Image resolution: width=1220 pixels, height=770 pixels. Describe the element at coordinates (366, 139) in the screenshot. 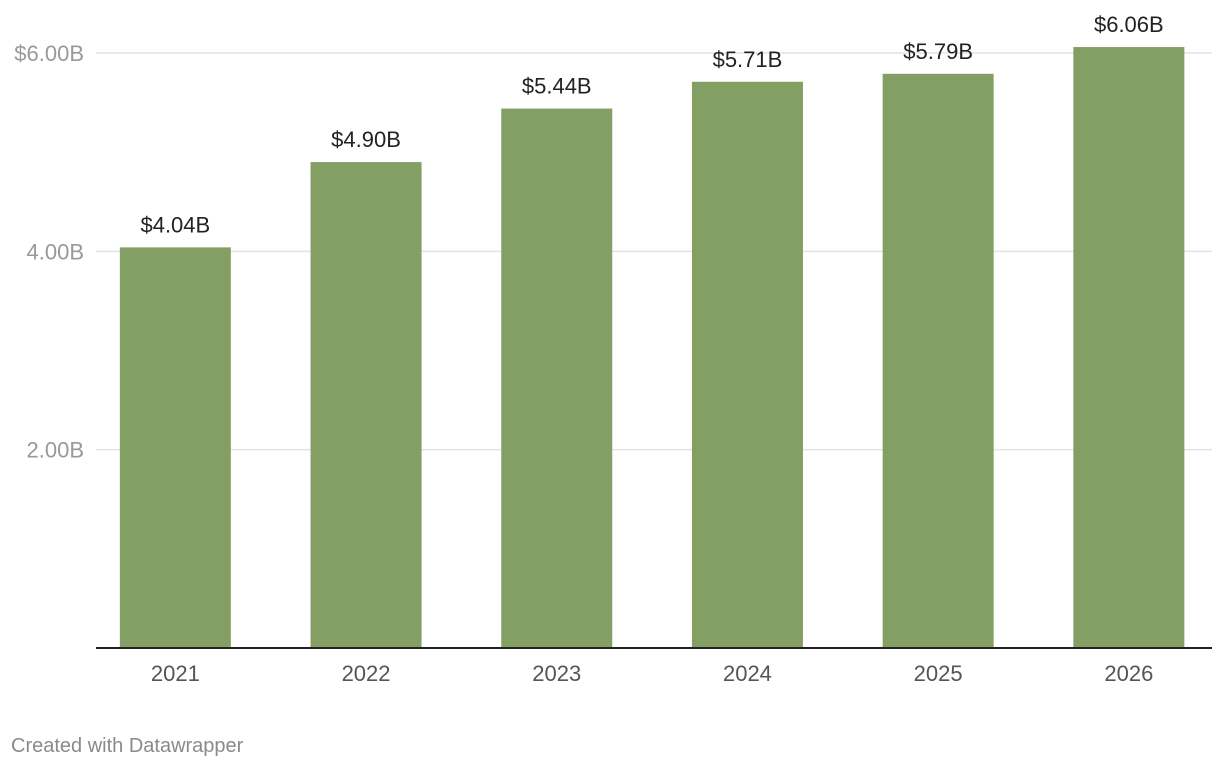

I see `data-label: $4.90B` at that location.